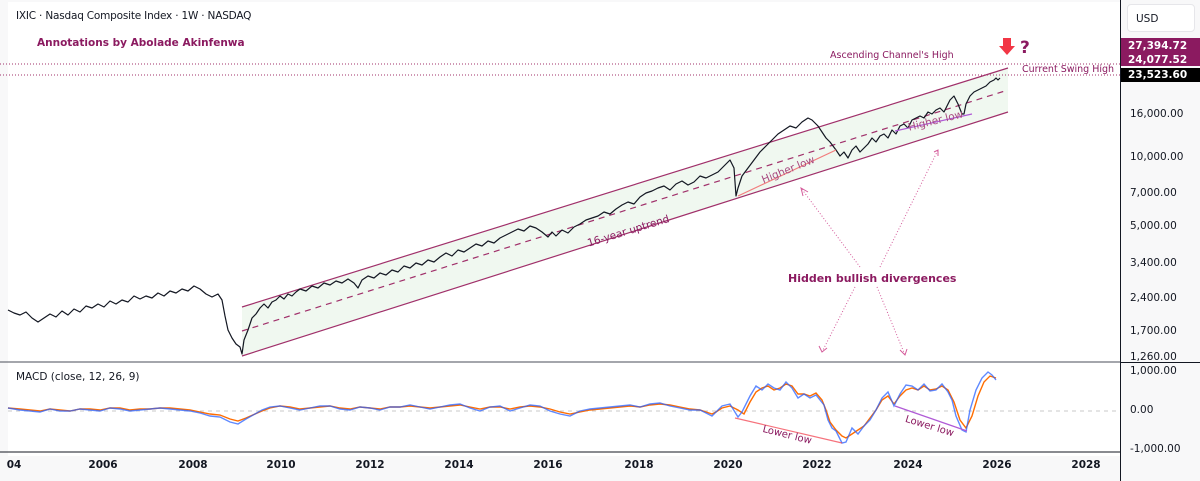 The image size is (1200, 481). I want to click on price-tick: 1,260.00, so click(1153, 357).